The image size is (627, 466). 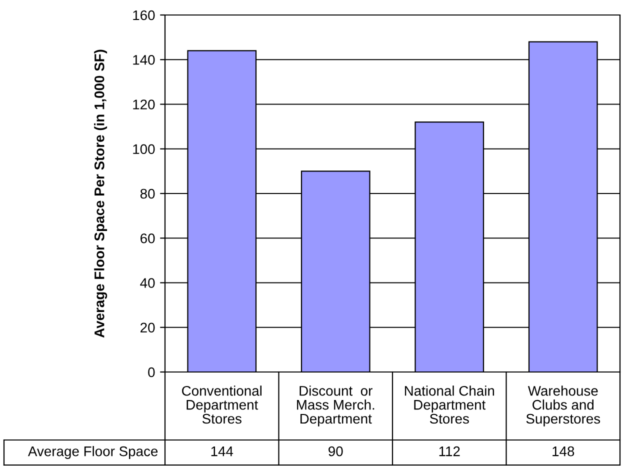 I want to click on data-label: 144, so click(x=222, y=451).